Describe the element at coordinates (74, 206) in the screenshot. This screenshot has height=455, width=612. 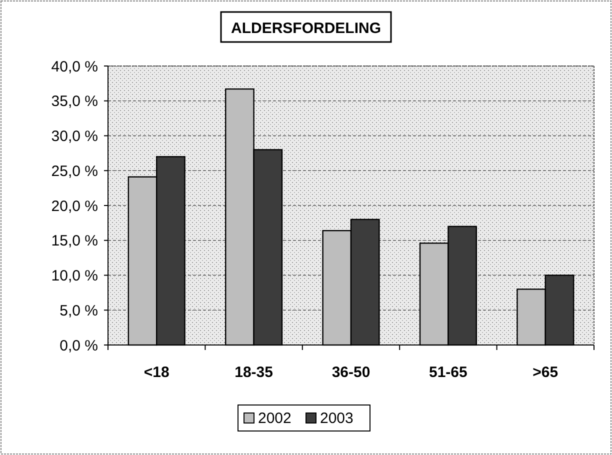
I see `y-tick-label: 20,0 %` at that location.